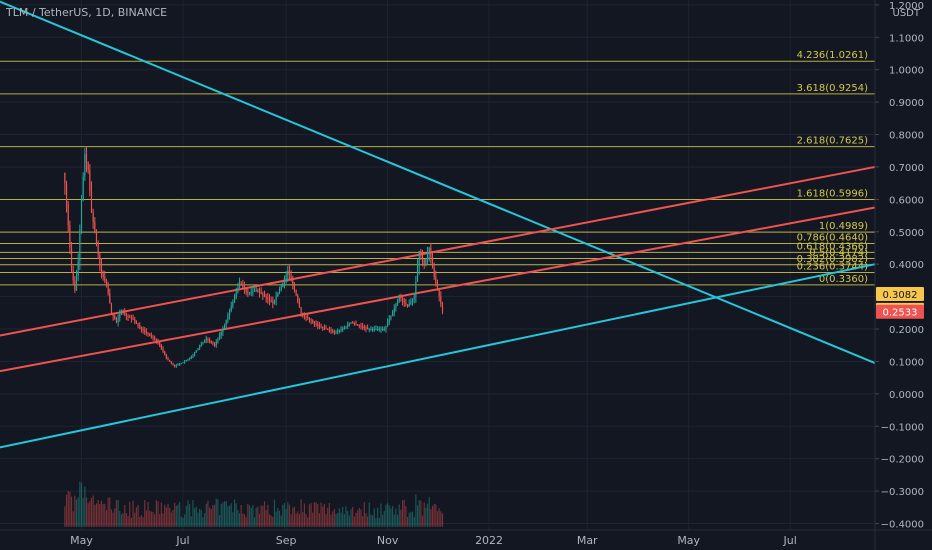 This screenshot has height=550, width=932. I want to click on fib-level-label: 2.618(0.7625), so click(833, 141).